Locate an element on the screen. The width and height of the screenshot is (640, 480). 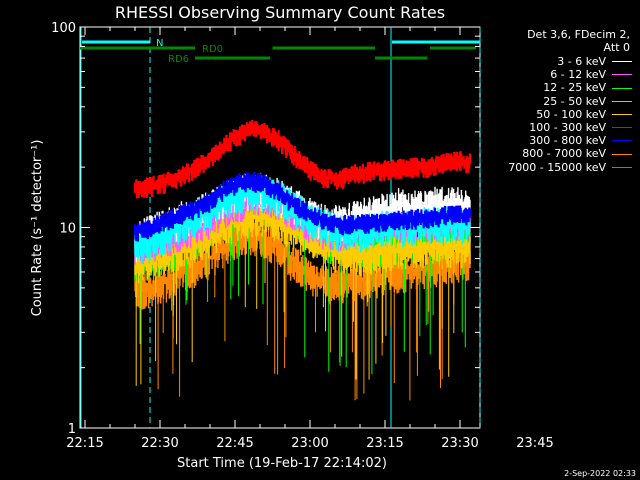
legend-label: 800 - 7000 keV is located at coordinates (564, 154).